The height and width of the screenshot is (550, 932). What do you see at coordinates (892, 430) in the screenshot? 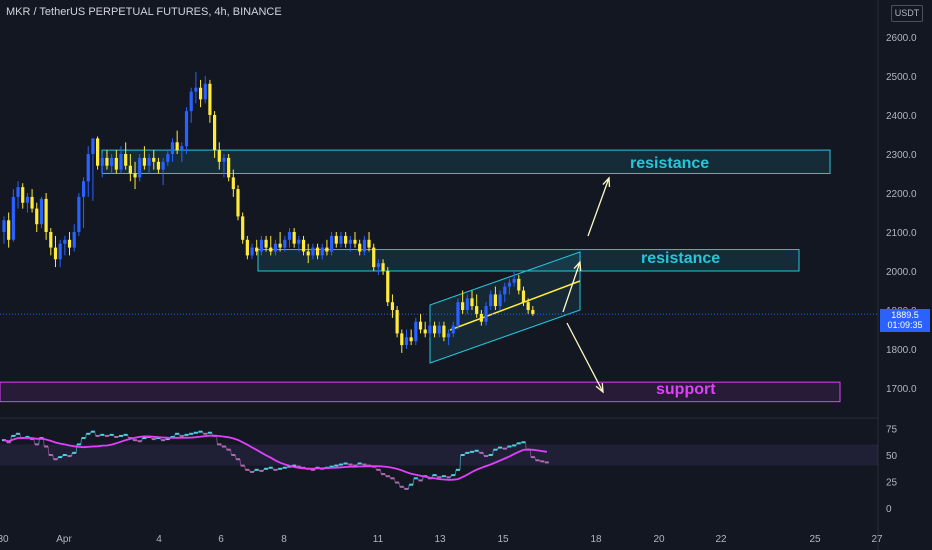
I see `rsi-tick-label: 75` at bounding box center [892, 430].